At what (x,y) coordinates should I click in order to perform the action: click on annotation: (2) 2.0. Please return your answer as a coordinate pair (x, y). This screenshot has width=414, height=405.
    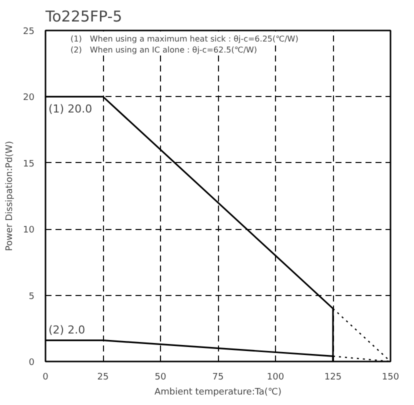
    Looking at the image, I should click on (67, 329).